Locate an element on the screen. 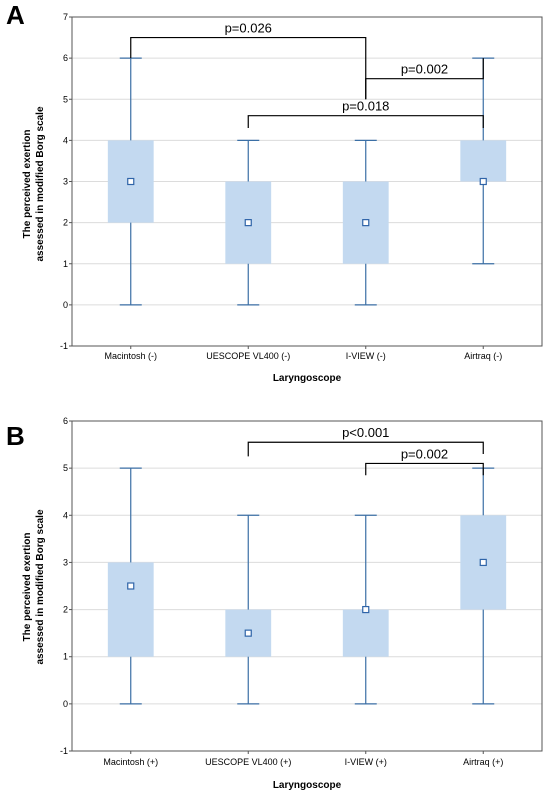  x-tick-label: UESCOPE VL400 (+) is located at coordinates (248, 762).